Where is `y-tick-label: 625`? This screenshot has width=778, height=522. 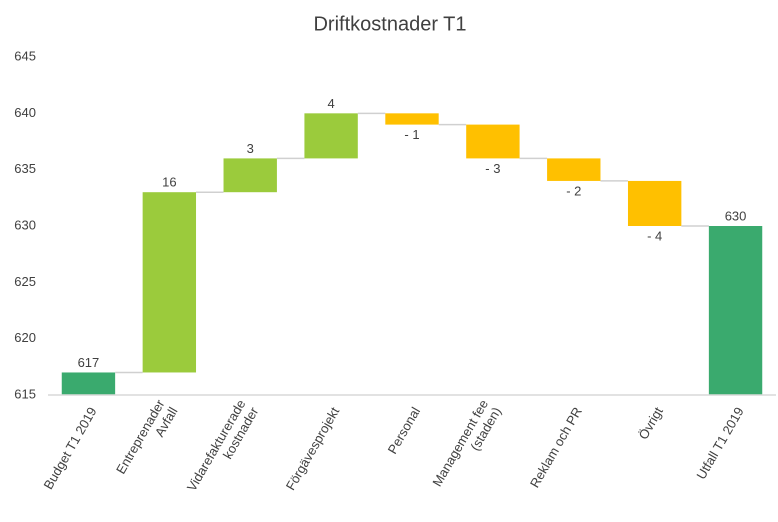 y-tick-label: 625 is located at coordinates (25, 281).